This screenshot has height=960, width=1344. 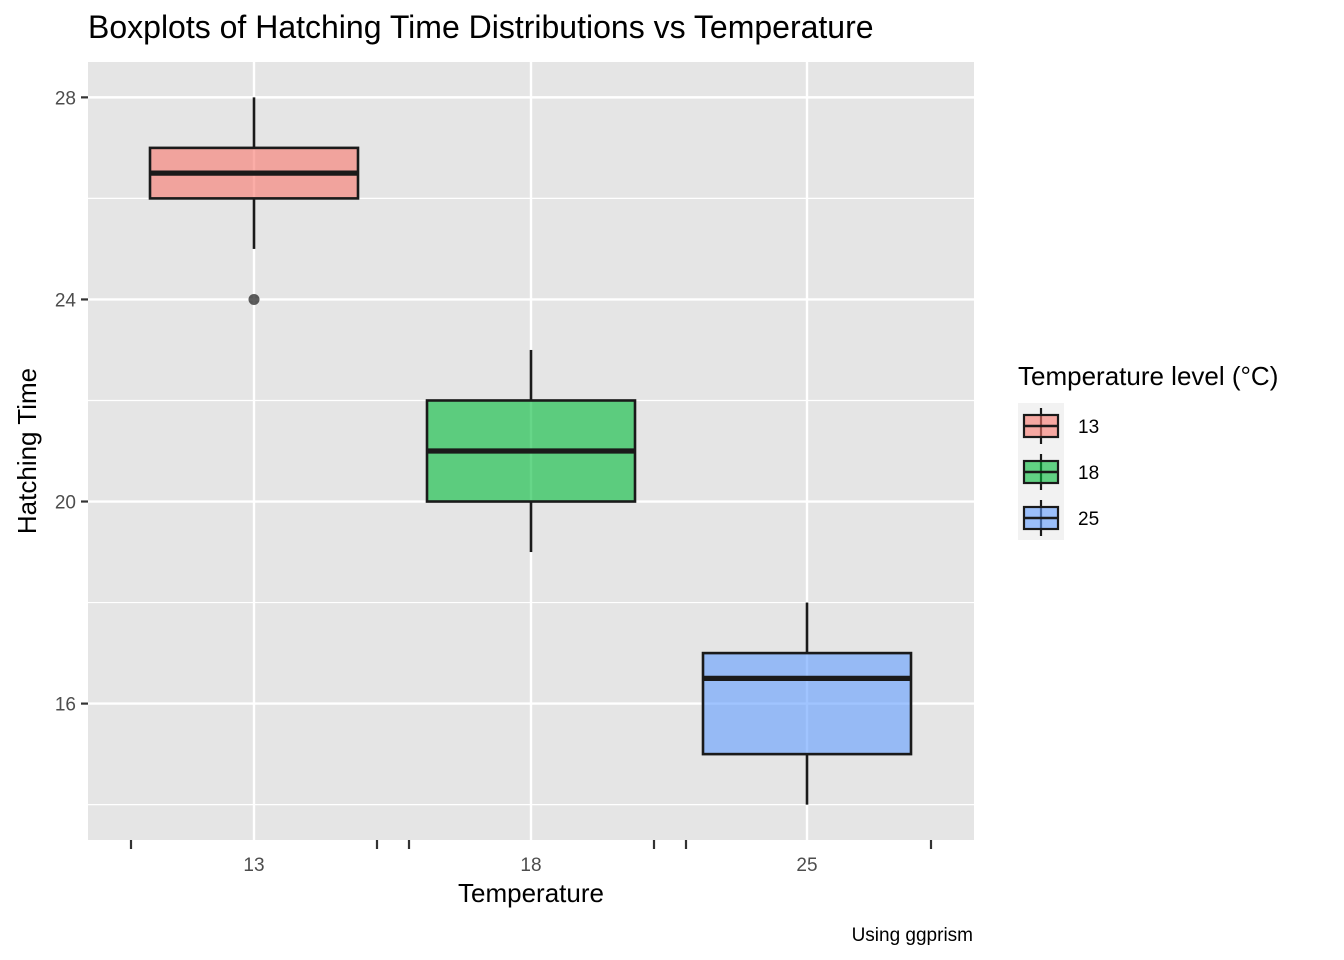 What do you see at coordinates (1148, 450) in the screenshot?
I see `legend: Temperature level (°C) 13 18 25` at bounding box center [1148, 450].